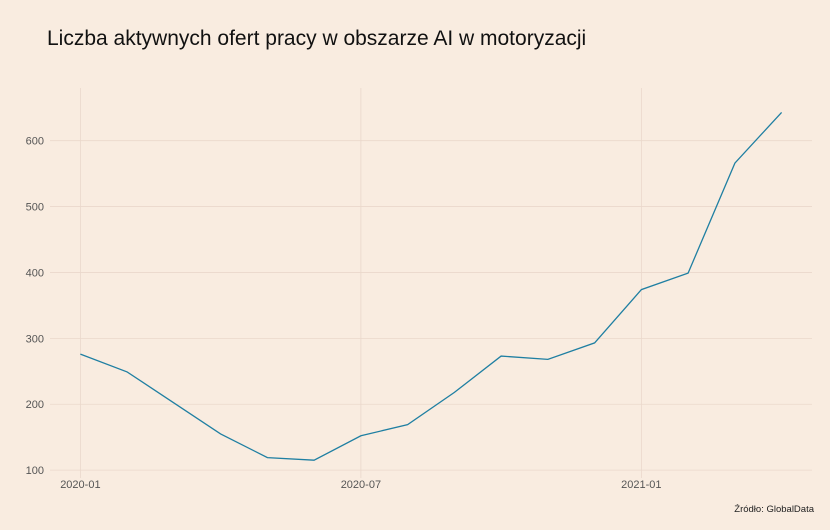 The height and width of the screenshot is (530, 830). I want to click on x-tick-label: 2021-01, so click(641, 485).